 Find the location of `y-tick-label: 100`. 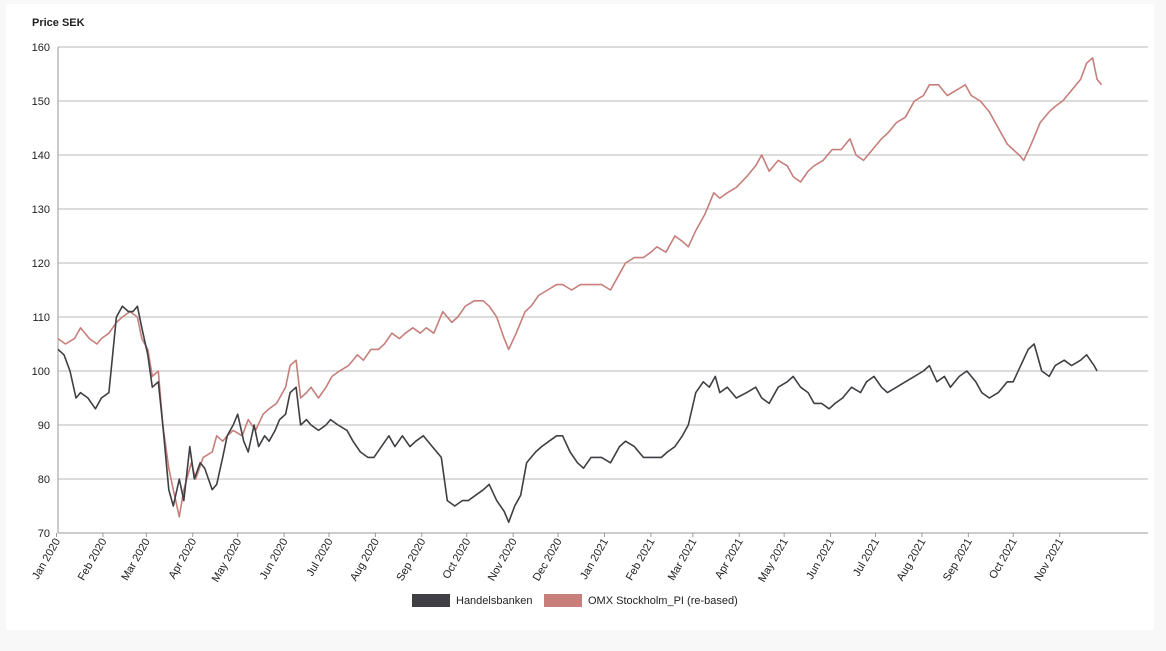

y-tick-label: 100 is located at coordinates (41, 372).